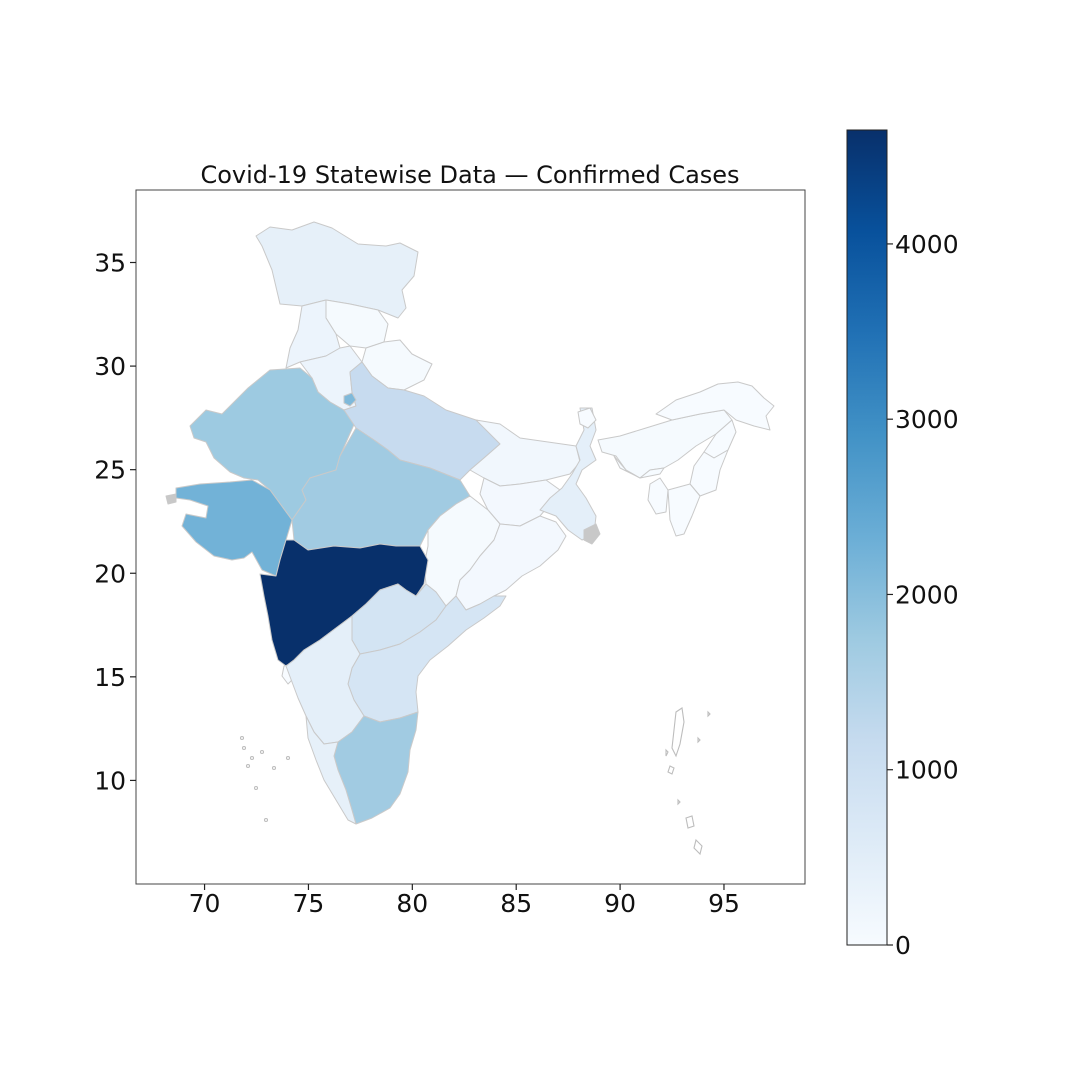 The image size is (1080, 1080). Describe the element at coordinates (658, 496) in the screenshot. I see `region-tripura` at that location.